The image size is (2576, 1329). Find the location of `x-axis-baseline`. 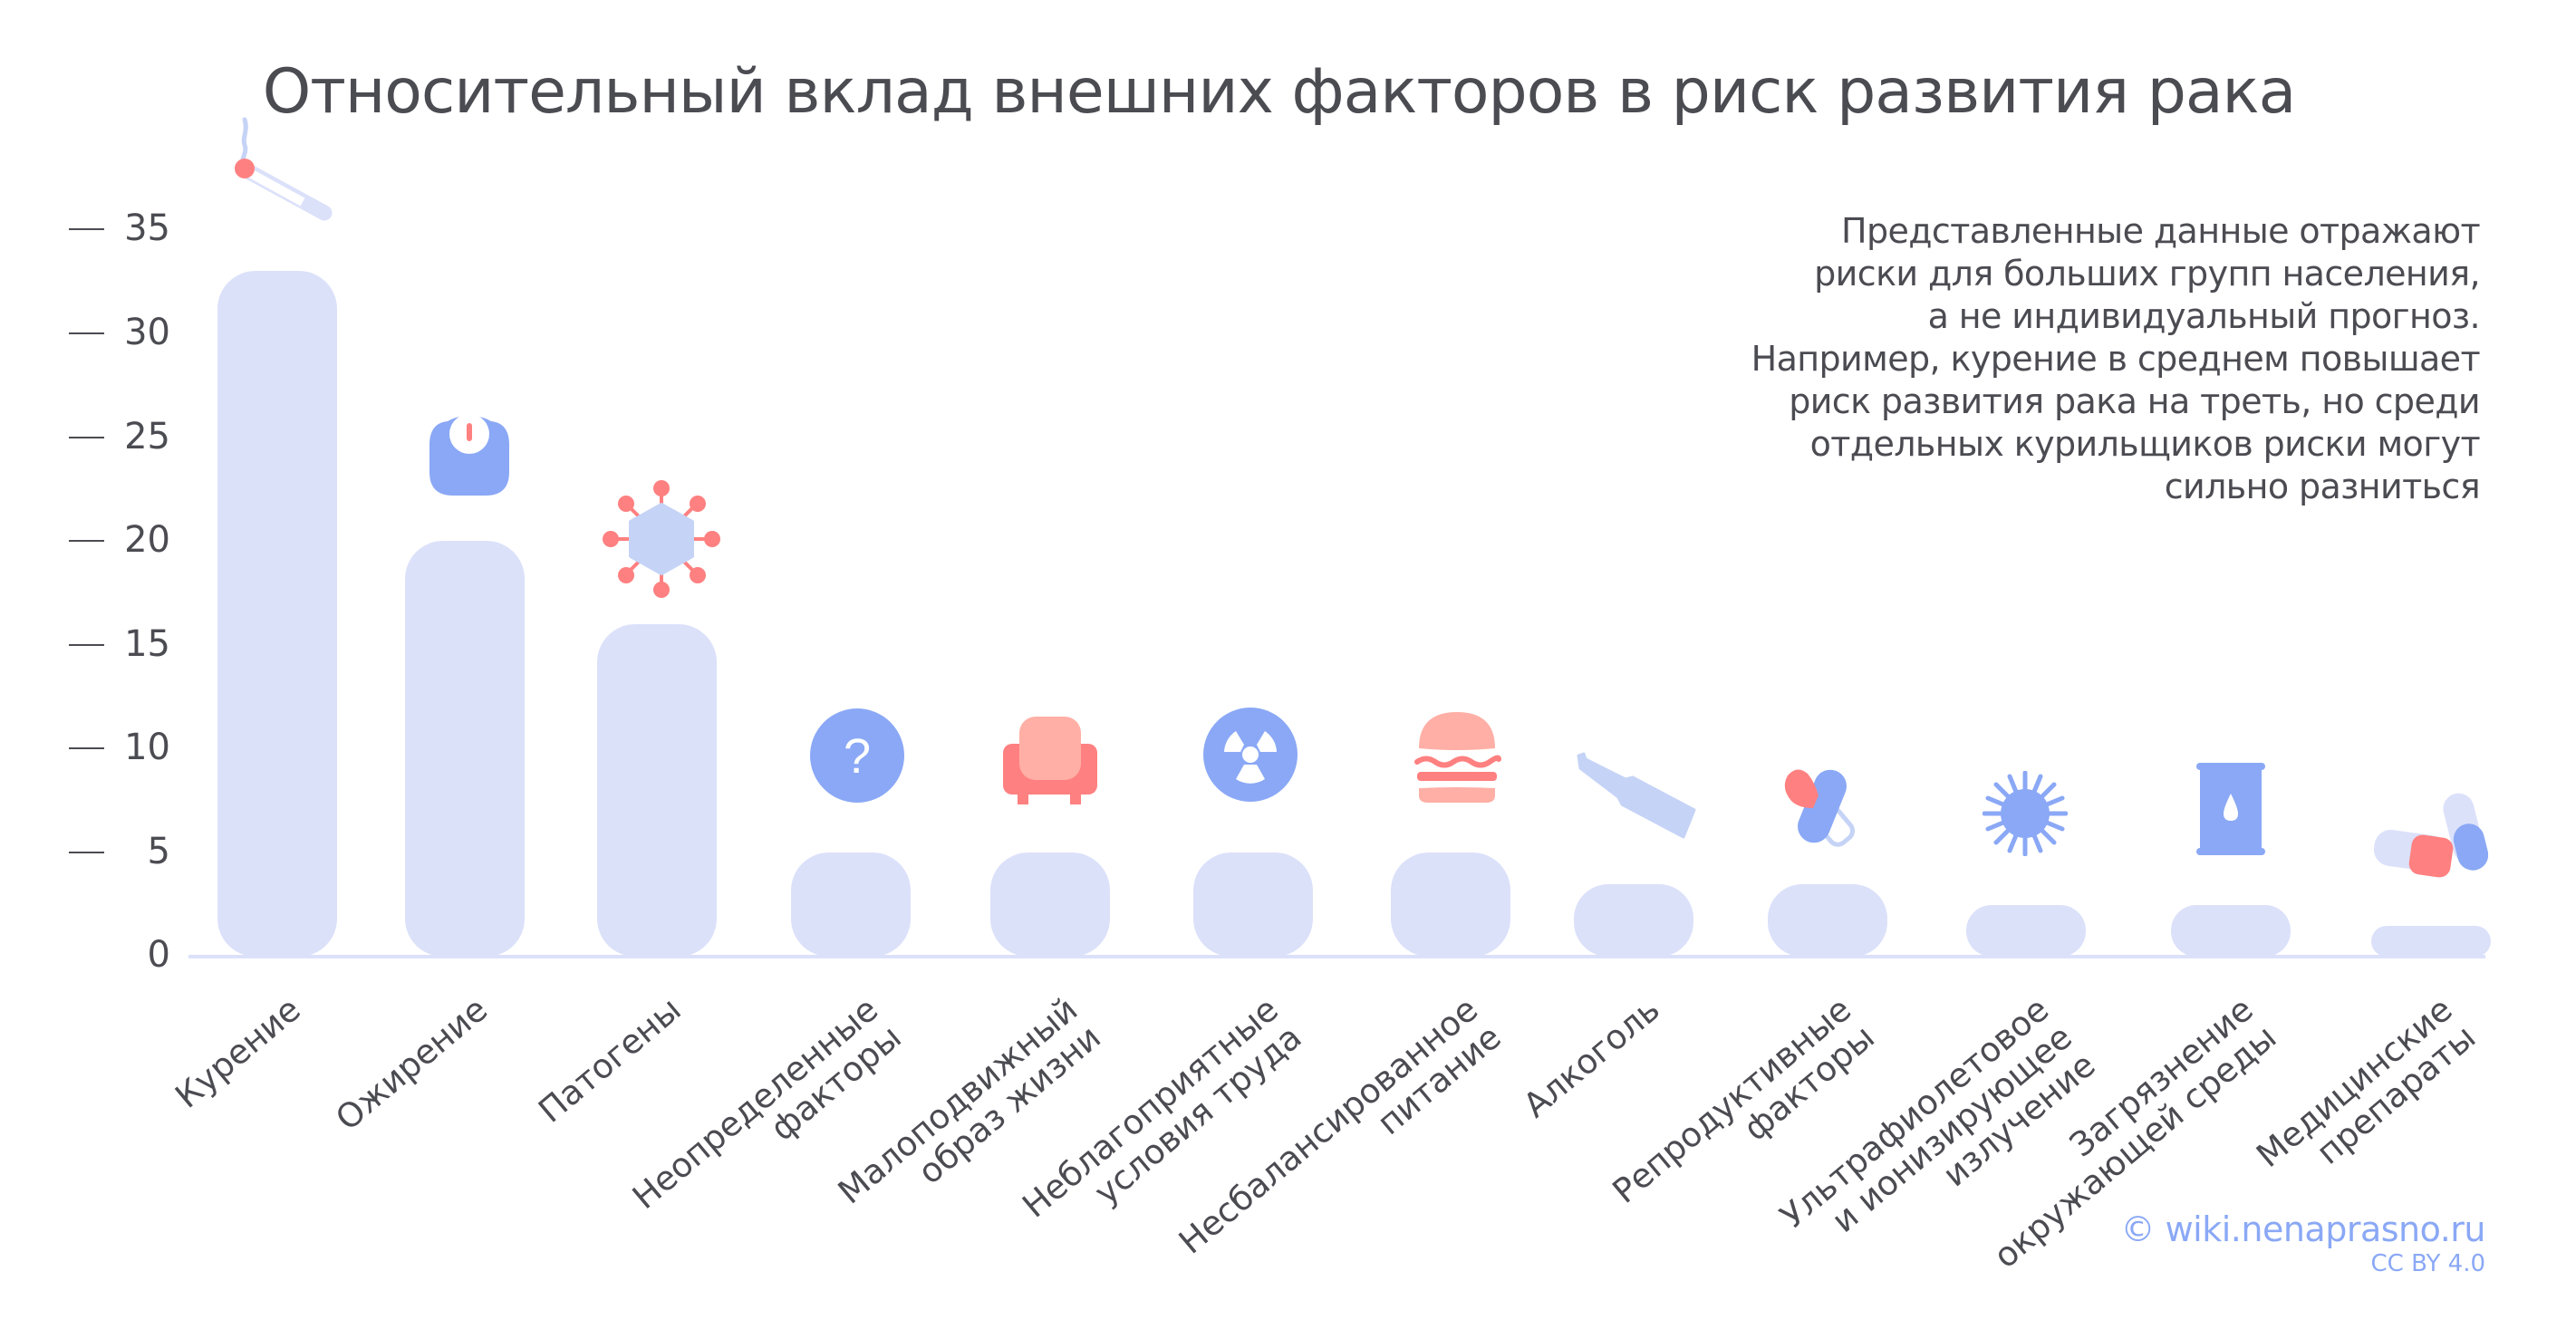

x-axis-baseline is located at coordinates (1336, 956).